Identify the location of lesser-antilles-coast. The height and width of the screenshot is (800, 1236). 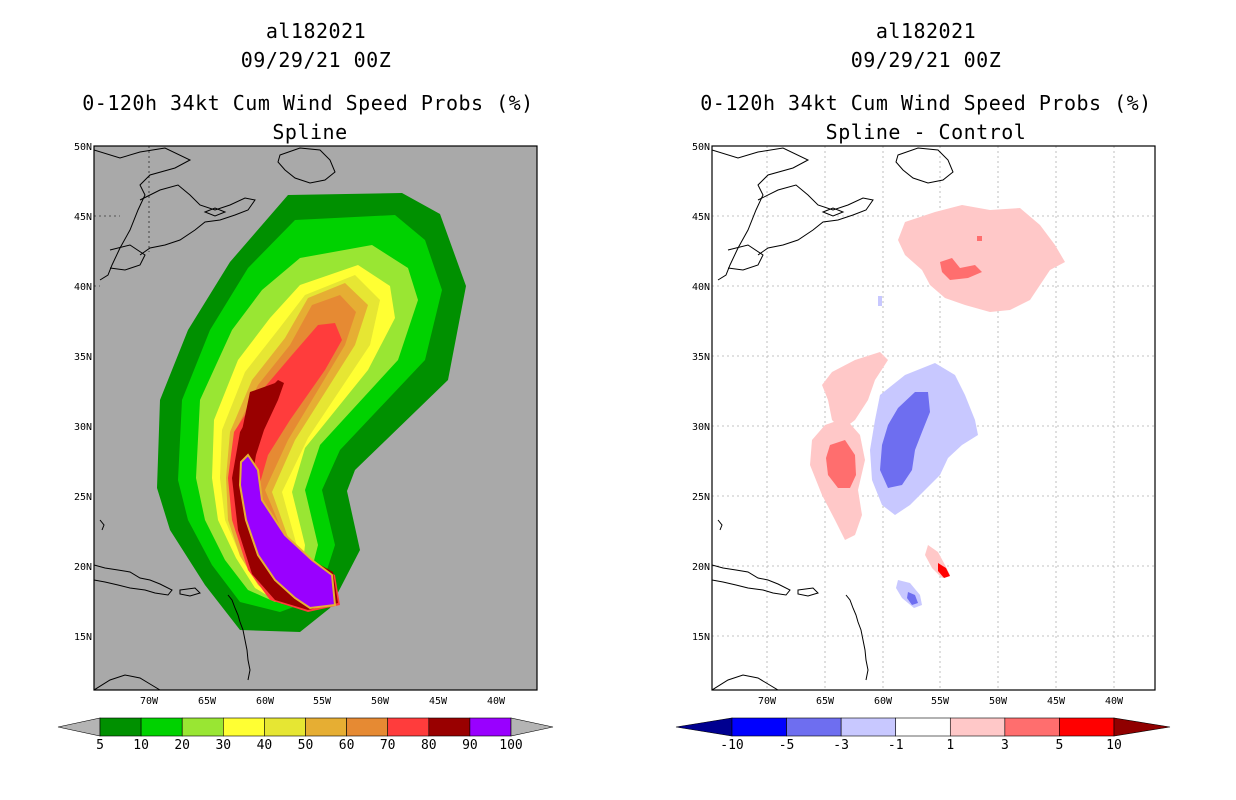
(239, 637).